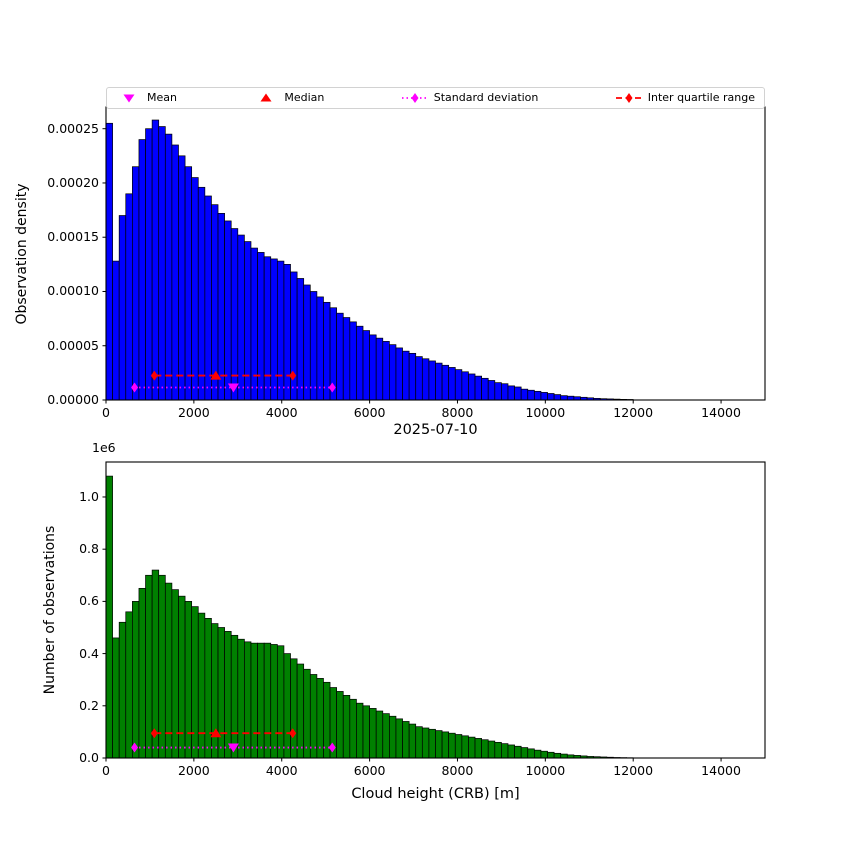  I want to click on iqr-dashed-diamond-icon, so click(628, 98).